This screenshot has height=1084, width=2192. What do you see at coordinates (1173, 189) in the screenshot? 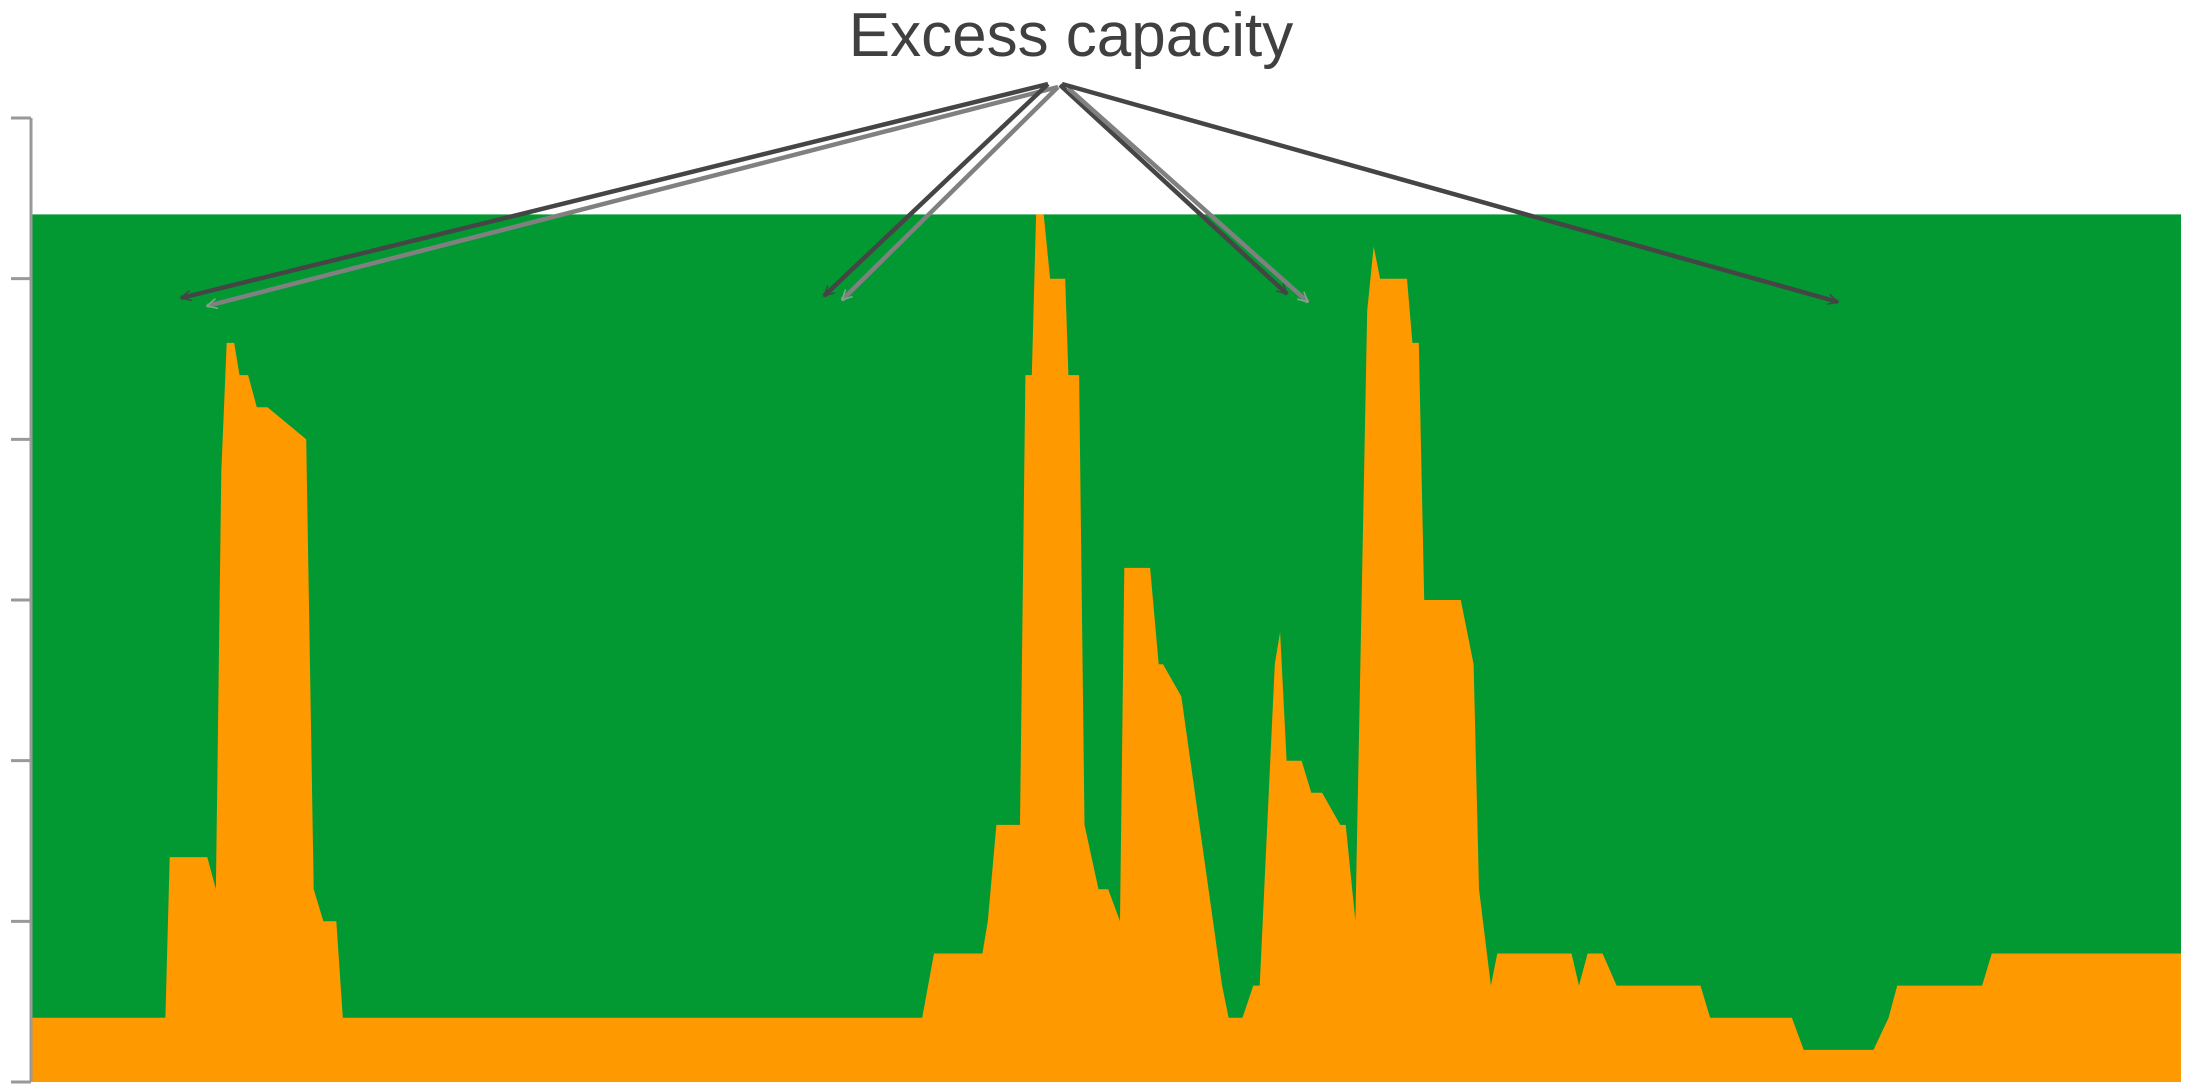
I see `arrow-3-dark` at bounding box center [1173, 189].